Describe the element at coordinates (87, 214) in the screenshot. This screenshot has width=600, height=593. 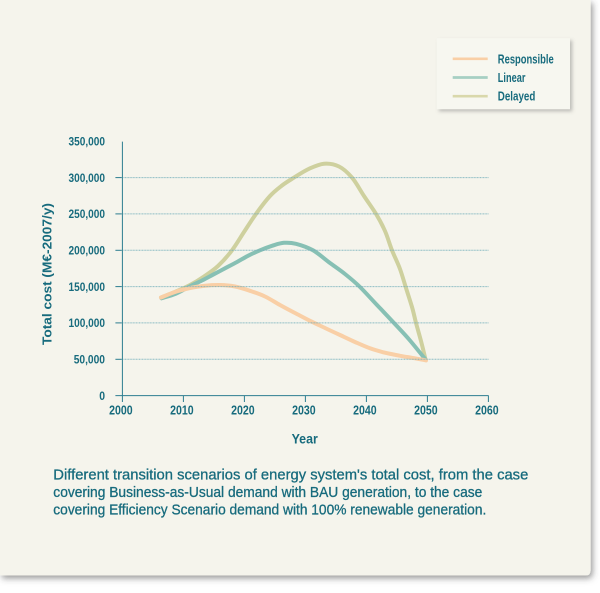
I see `svg-text: 250,000` at that location.